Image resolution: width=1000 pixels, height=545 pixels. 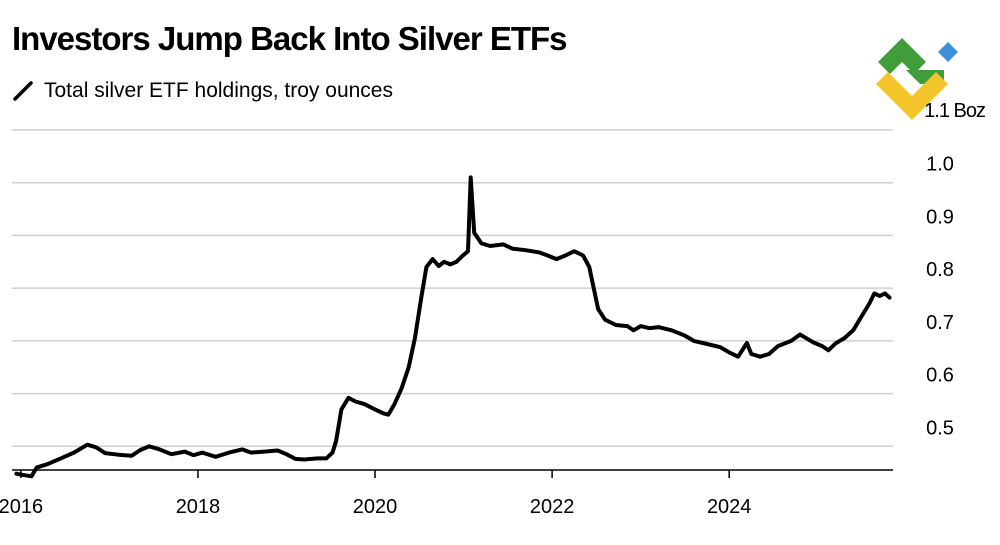 I want to click on y-tick-label-0.9: 0.9, so click(x=940, y=217).